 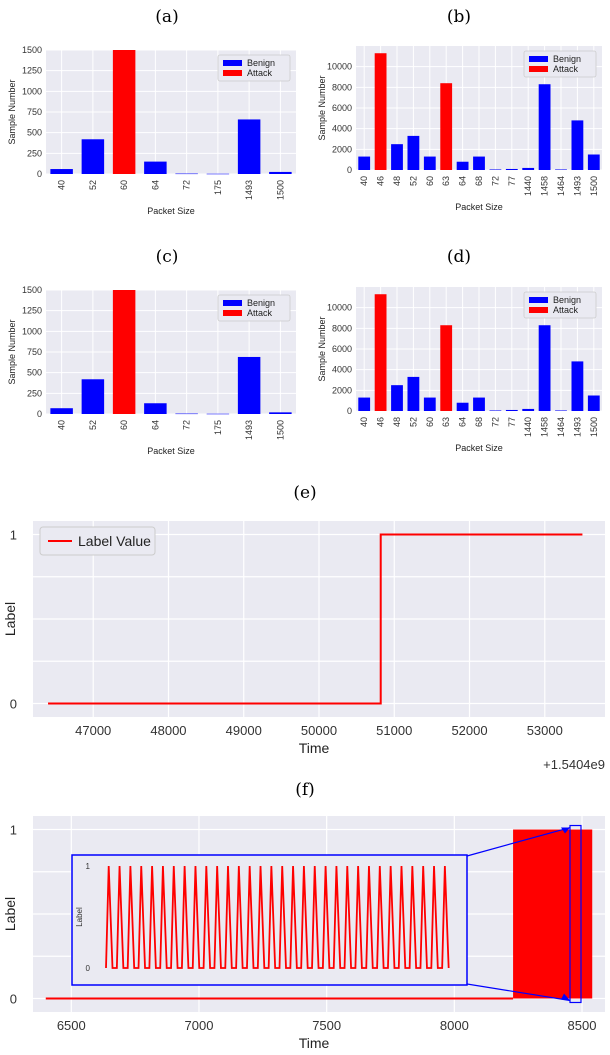 What do you see at coordinates (199, 1025) in the screenshot?
I see `x-tick-label: 7000` at bounding box center [199, 1025].